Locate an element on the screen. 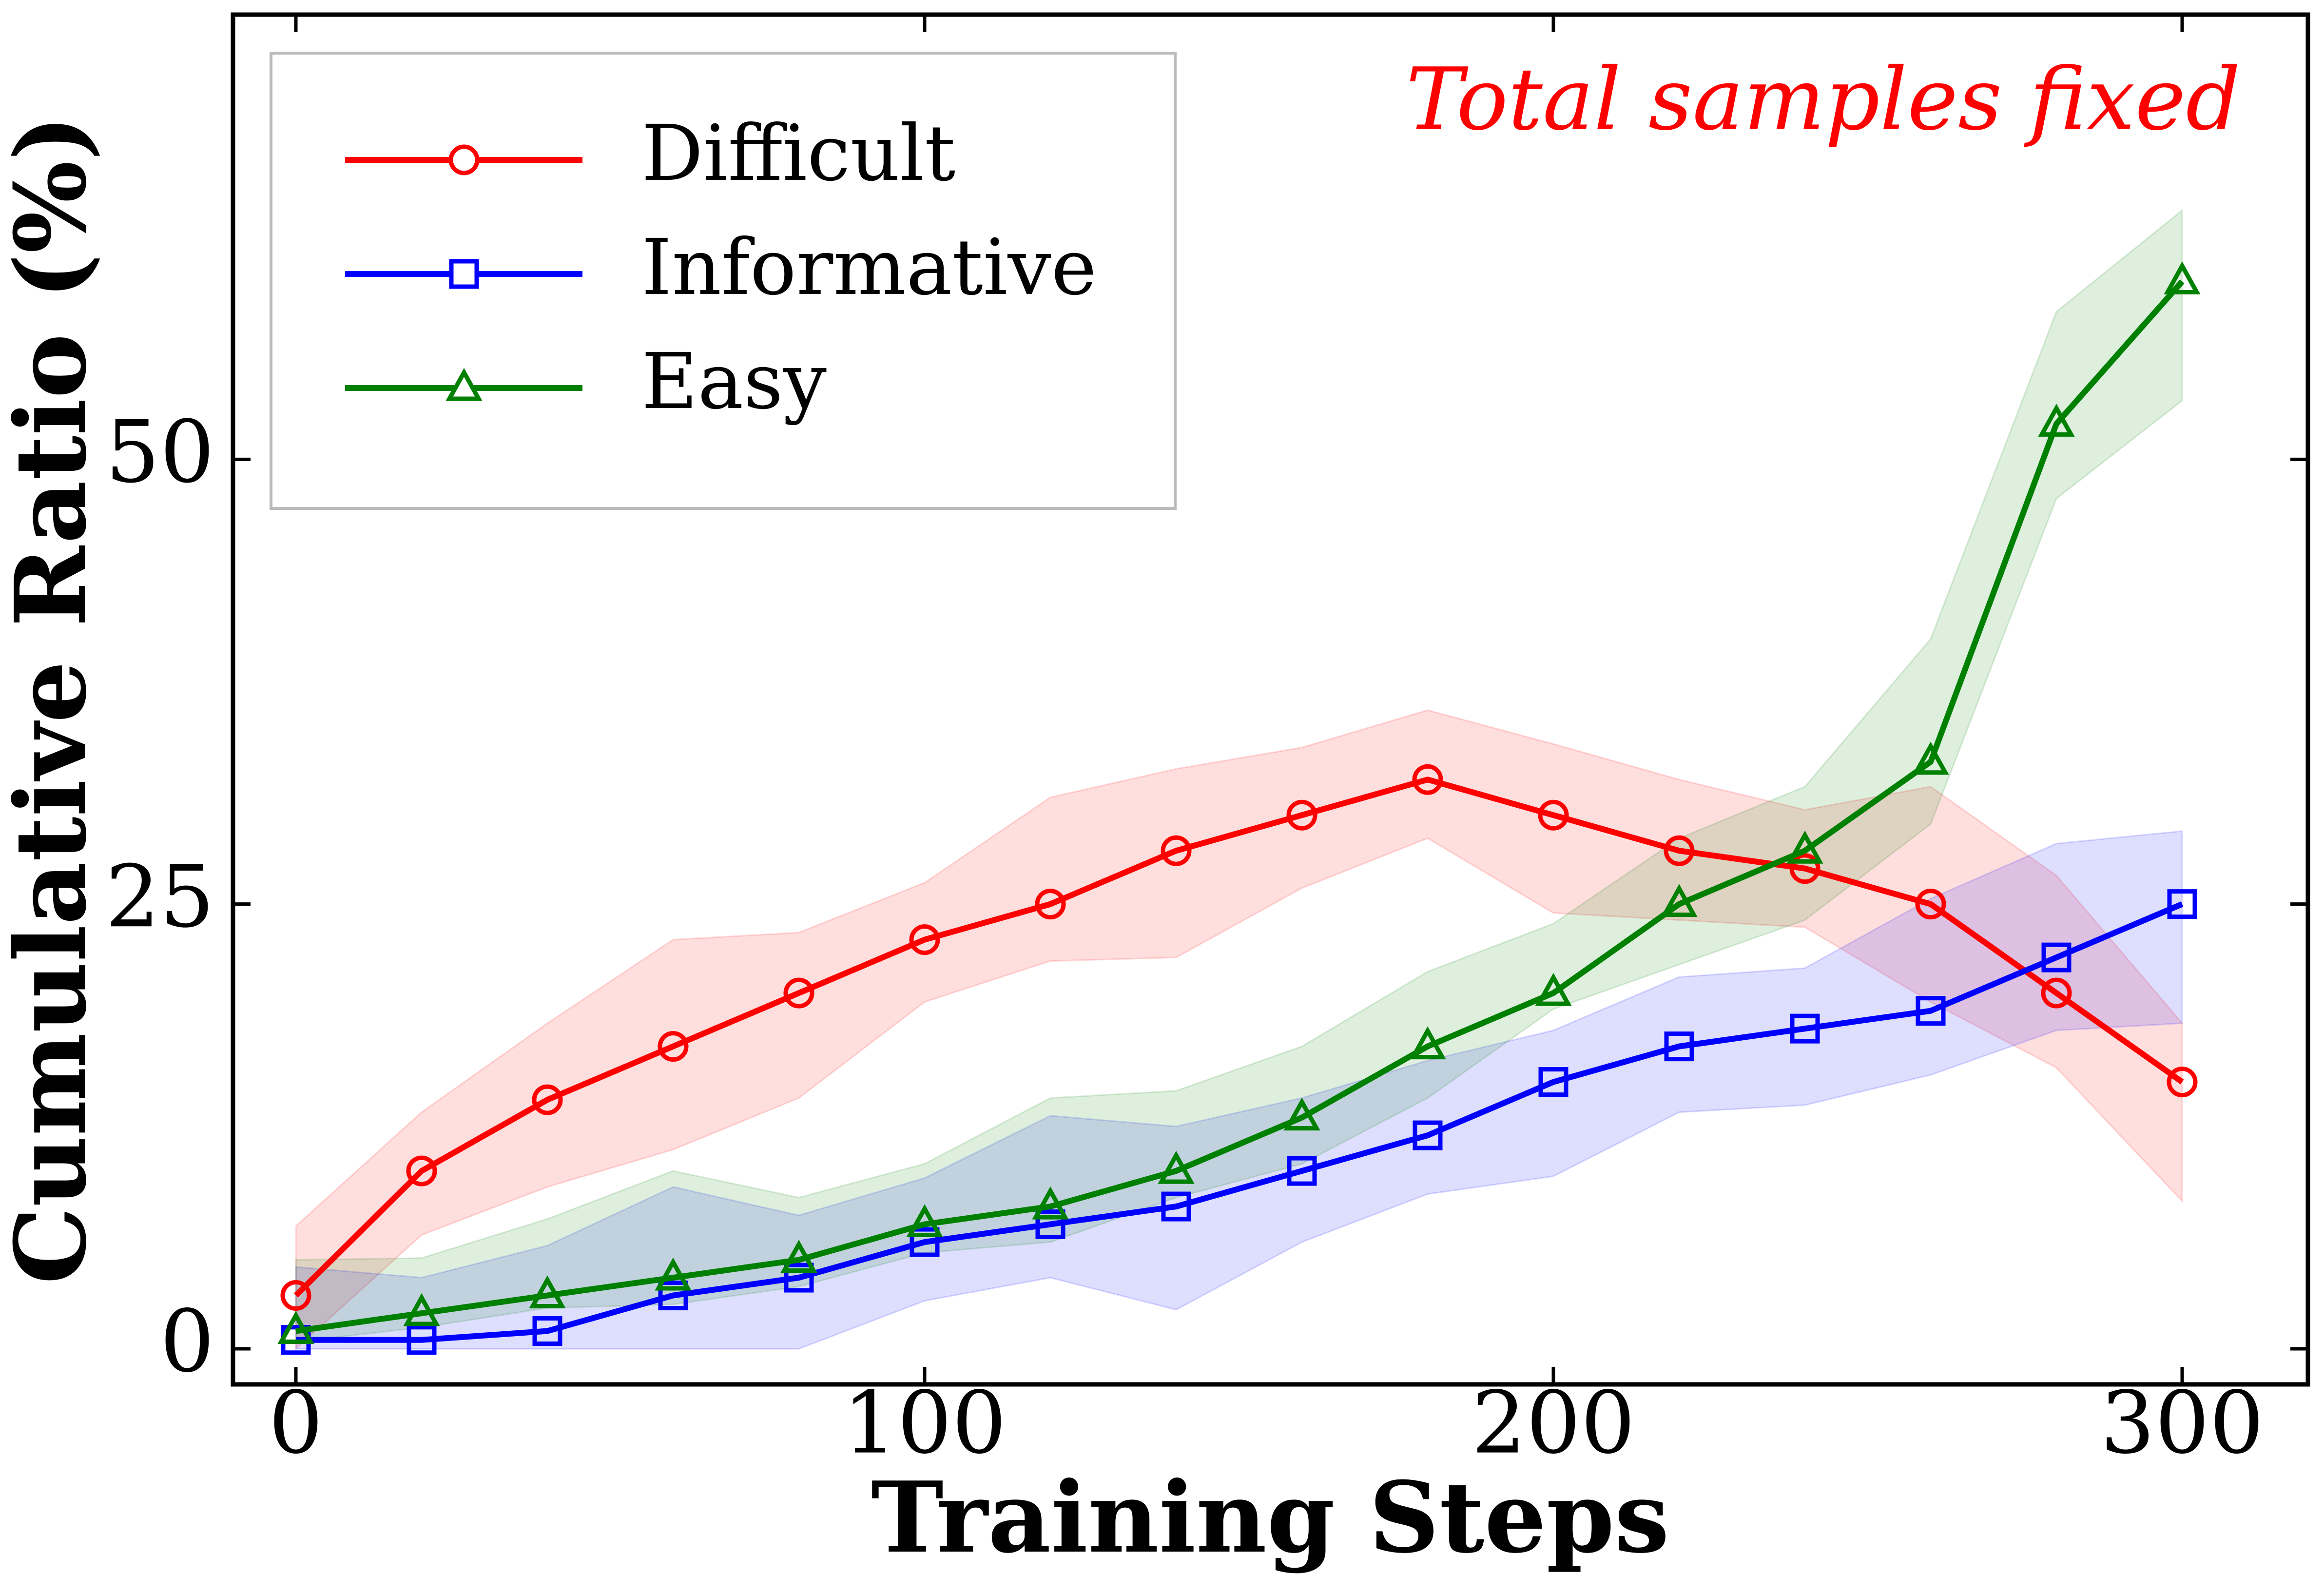 The height and width of the screenshot is (1594, 2324). x-axis-label: Training Steps is located at coordinates (1270, 1517).